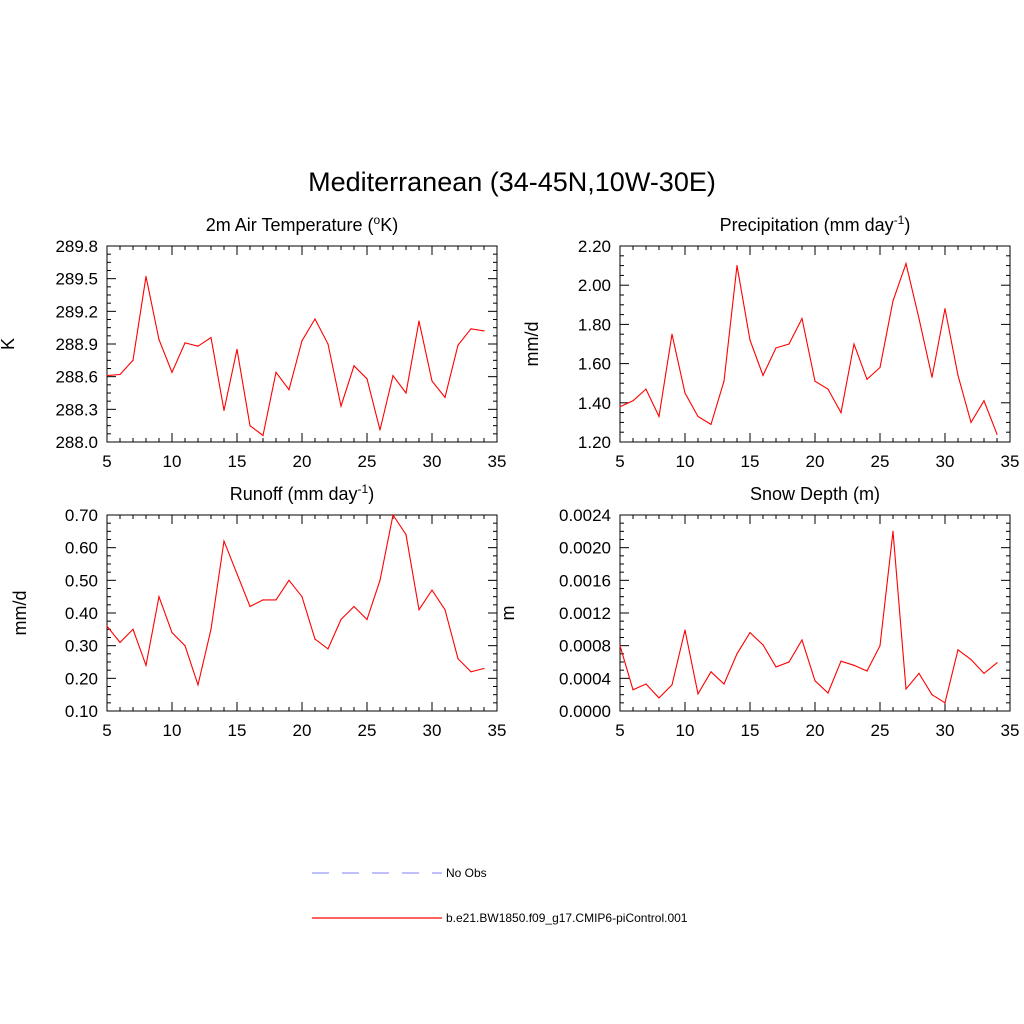 The height and width of the screenshot is (1024, 1024). What do you see at coordinates (594, 246) in the screenshot?
I see `y-tick-label-2-20: 2.20` at bounding box center [594, 246].